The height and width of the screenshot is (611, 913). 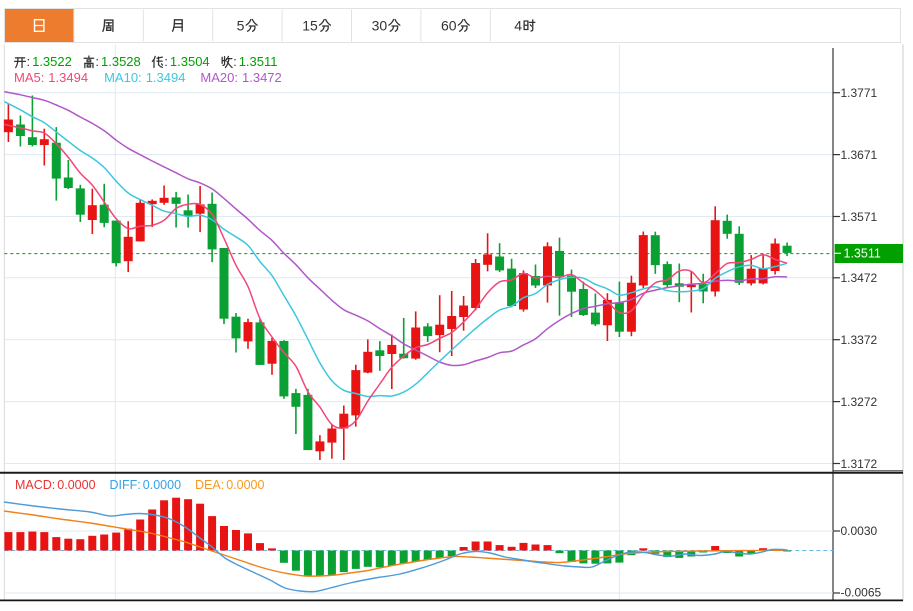 I want to click on svg-text: 1.3272, so click(x=859, y=402).